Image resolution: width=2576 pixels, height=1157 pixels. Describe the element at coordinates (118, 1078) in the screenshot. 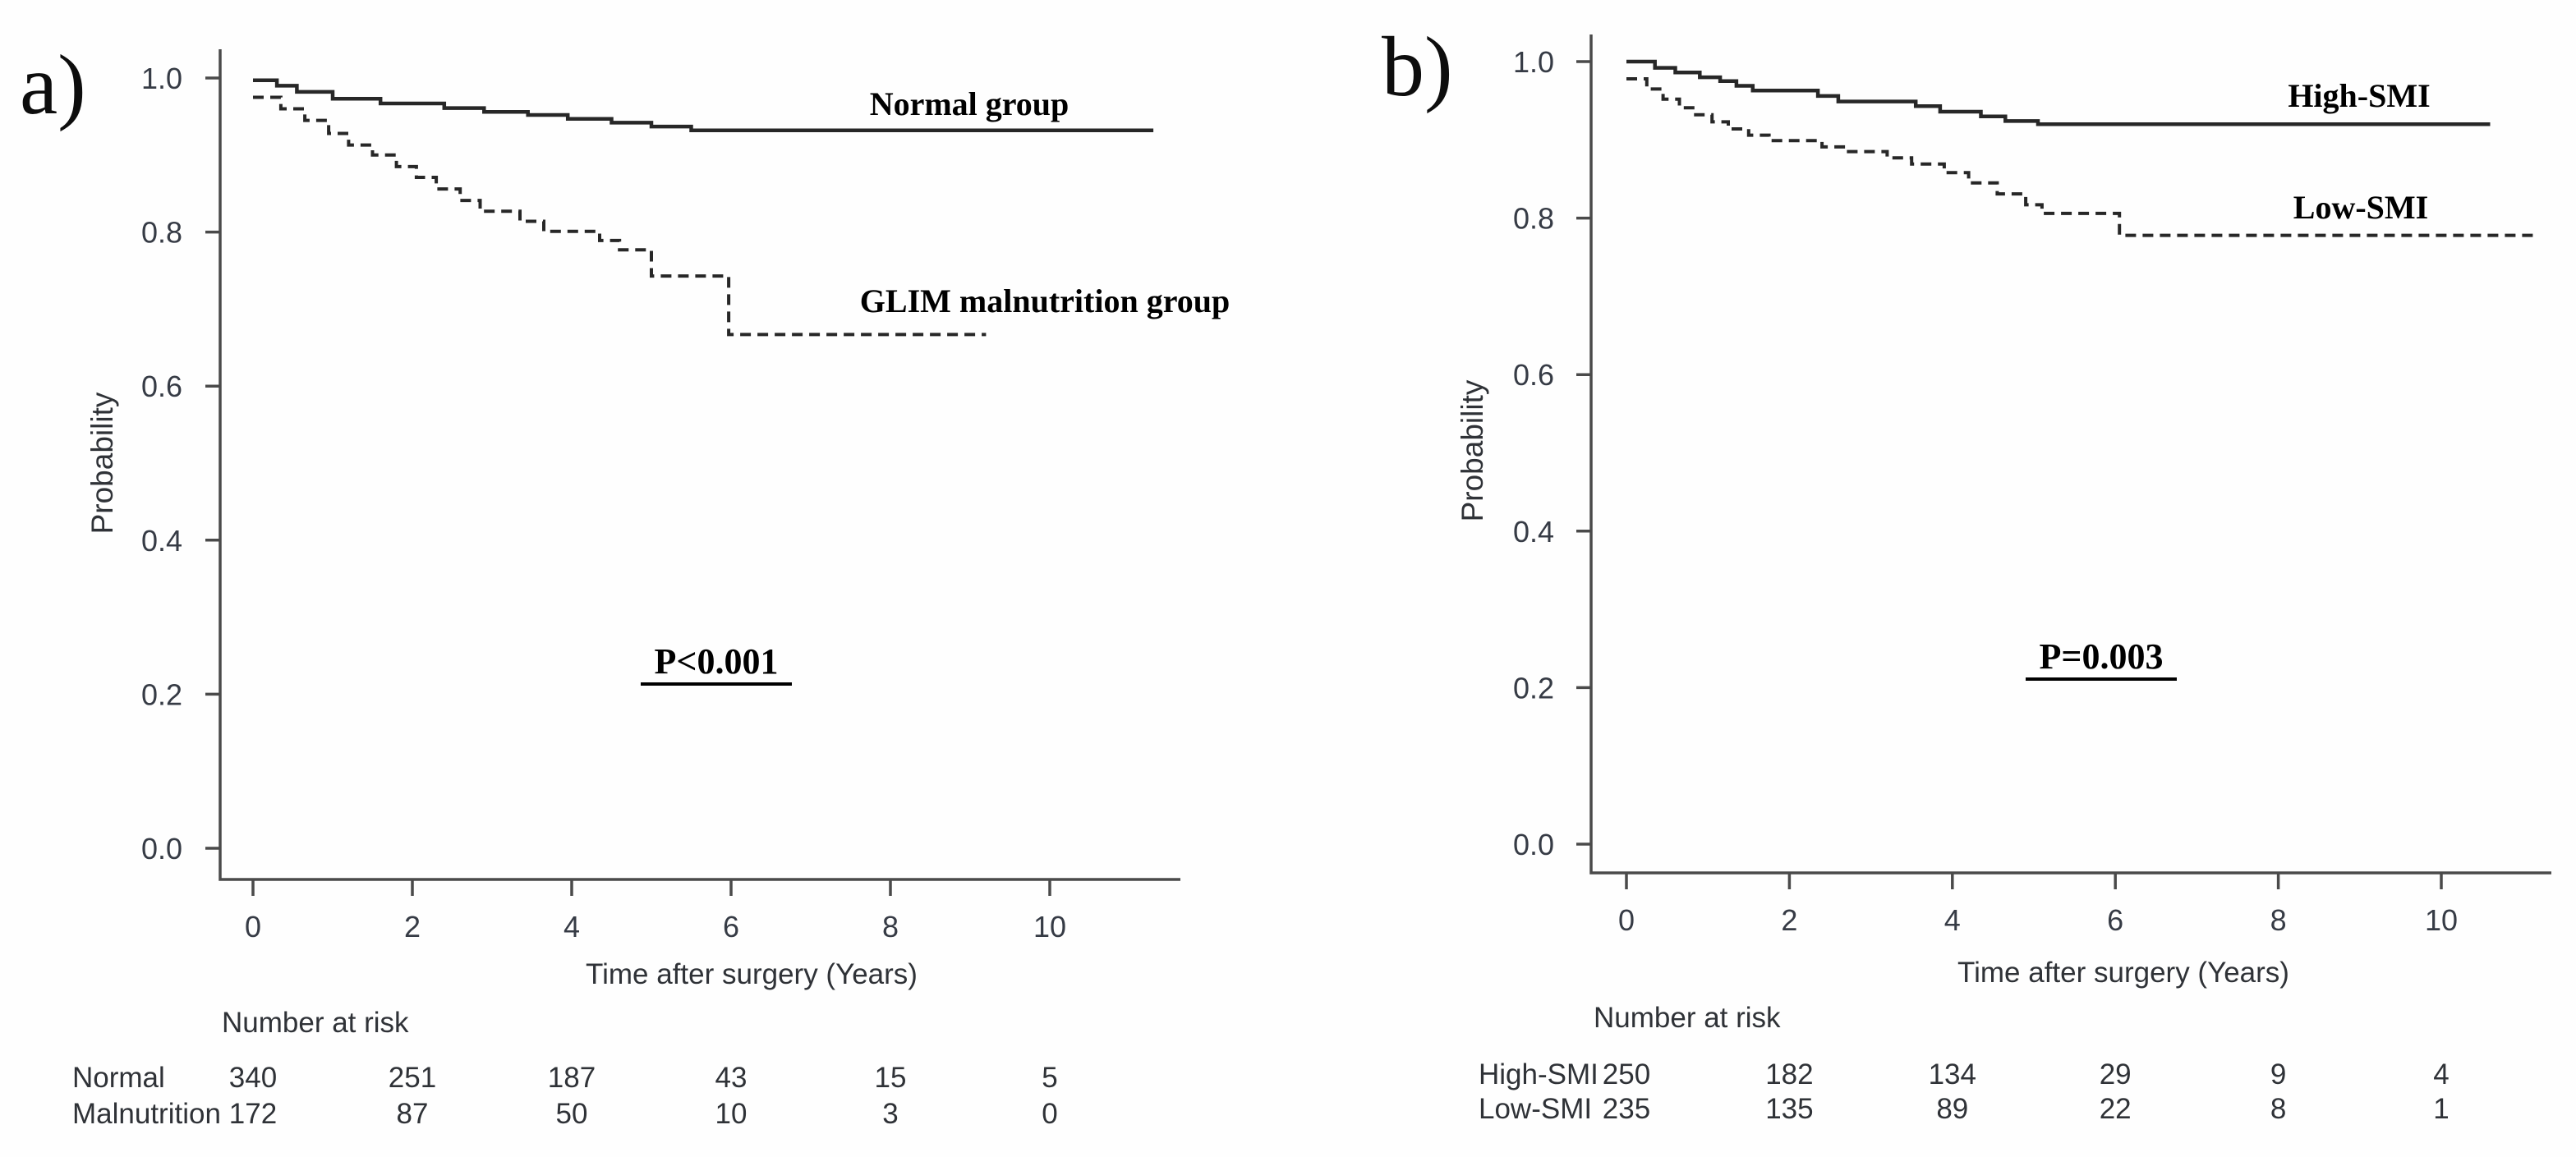

I see `risk-row-label: Normal` at that location.